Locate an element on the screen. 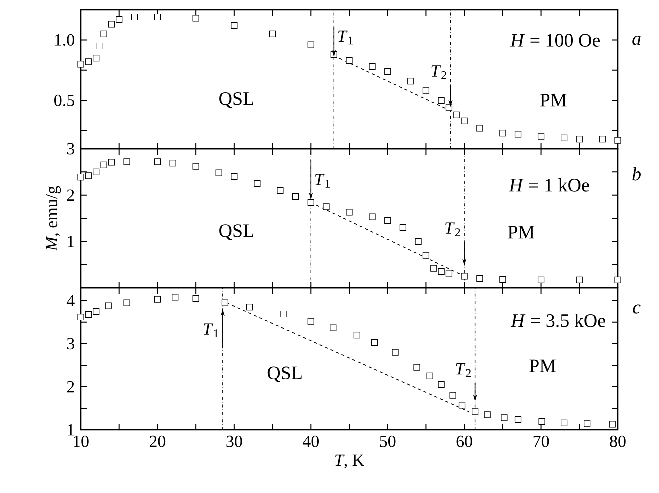 The width and height of the screenshot is (659, 493). x-tick-label: 10 is located at coordinates (81, 442).